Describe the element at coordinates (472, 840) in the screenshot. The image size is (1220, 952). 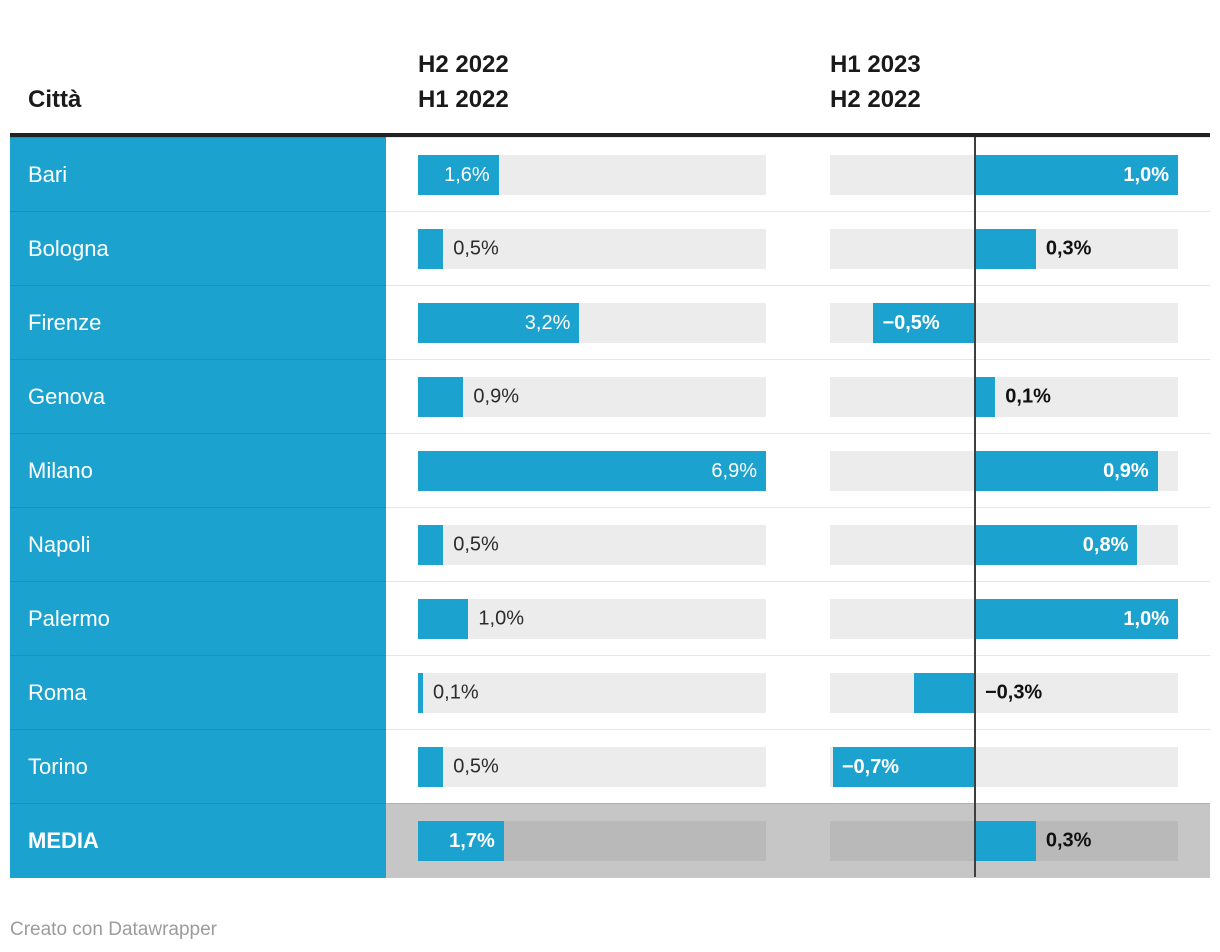
I see `bar-value-label: 1,7%` at that location.